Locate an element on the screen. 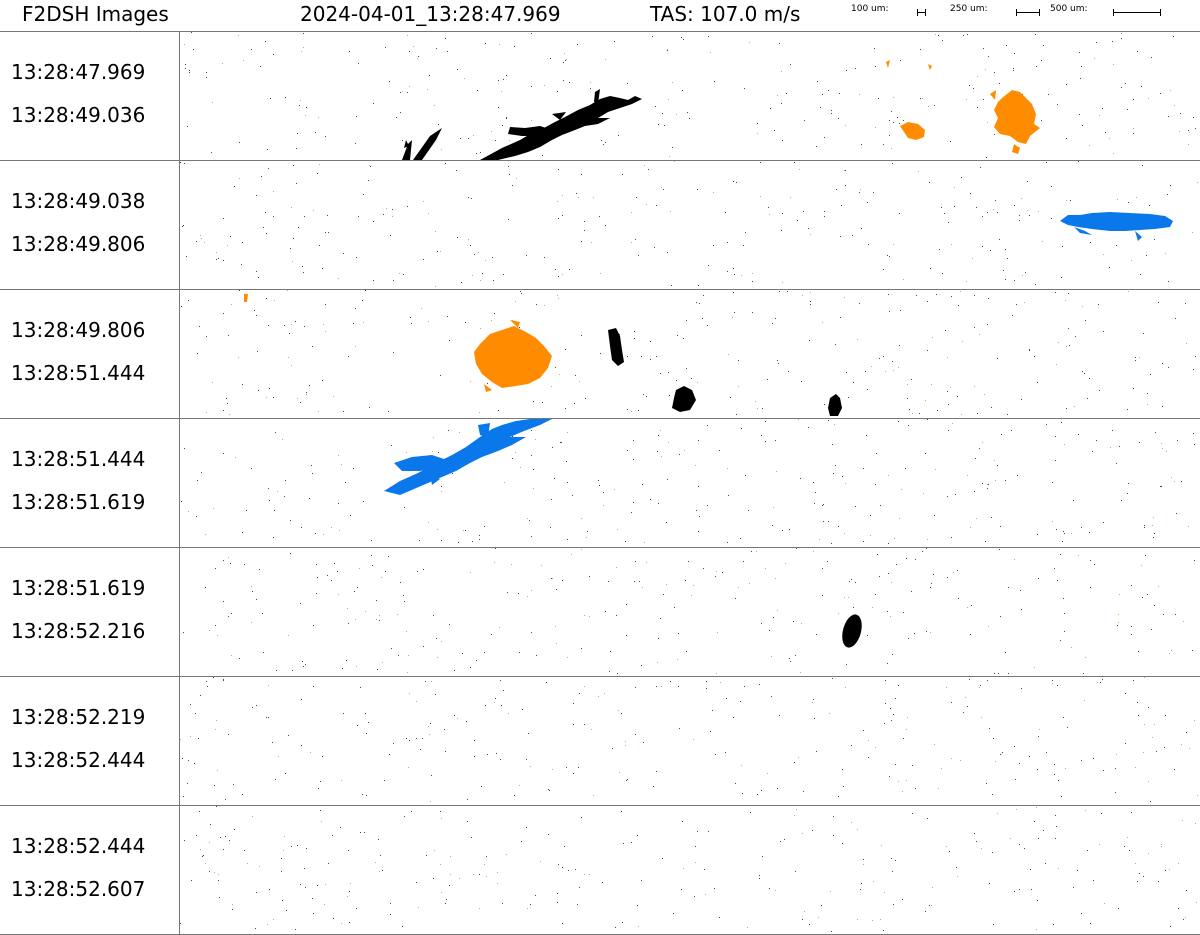  strip-start-time: 13:28:51.619 is located at coordinates (78, 588).